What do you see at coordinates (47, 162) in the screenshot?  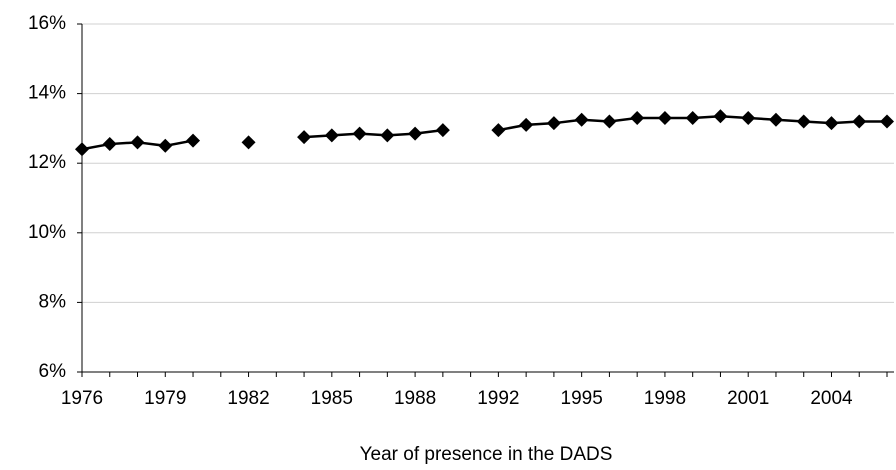 I see `y-tick-label: 12%` at bounding box center [47, 162].